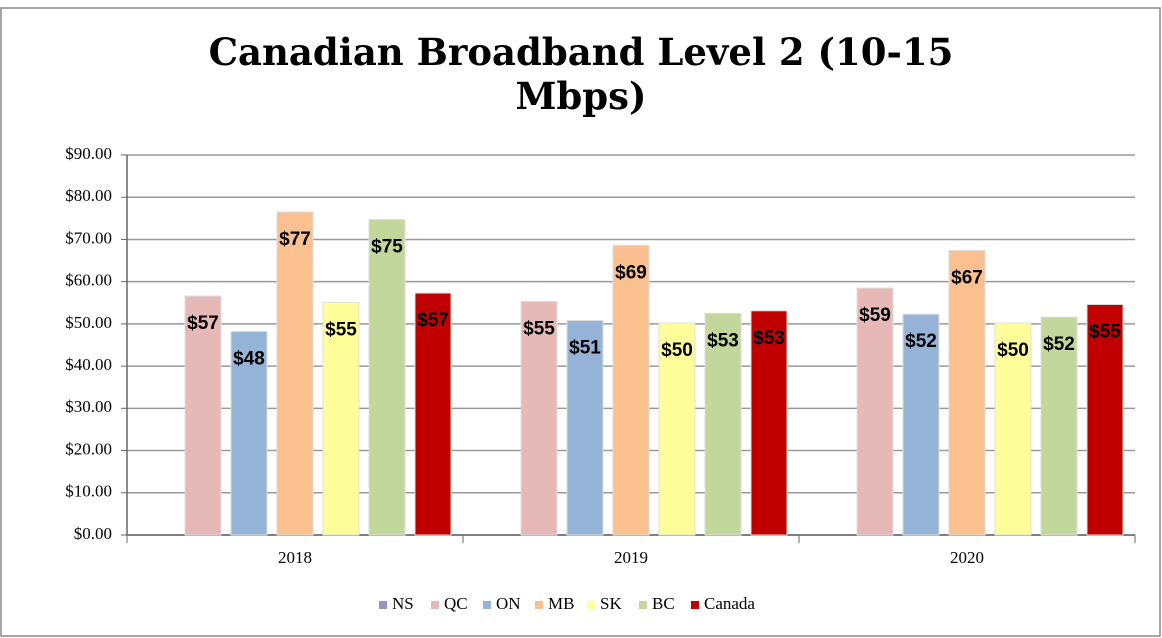 This screenshot has height=638, width=1162. What do you see at coordinates (631, 557) in the screenshot?
I see `x-tick-label: 2019` at bounding box center [631, 557].